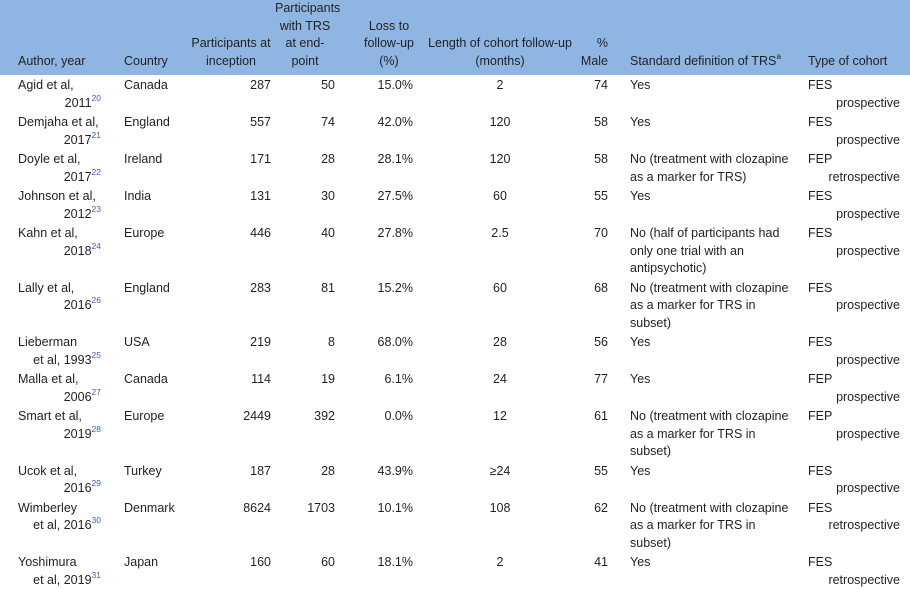  Describe the element at coordinates (57, 130) in the screenshot. I see `author-cell: Demjaha et al,201721` at that location.